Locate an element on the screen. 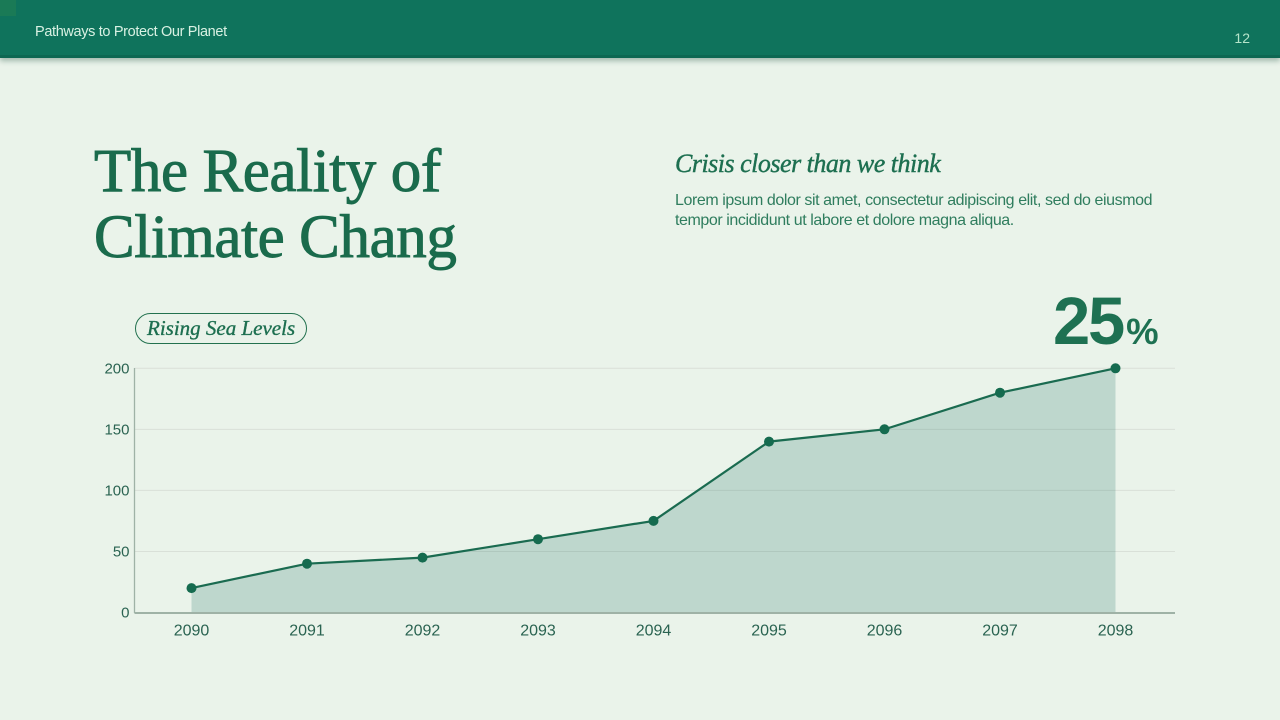 This screenshot has width=1280, height=720. svg-text: 2092 is located at coordinates (423, 631).